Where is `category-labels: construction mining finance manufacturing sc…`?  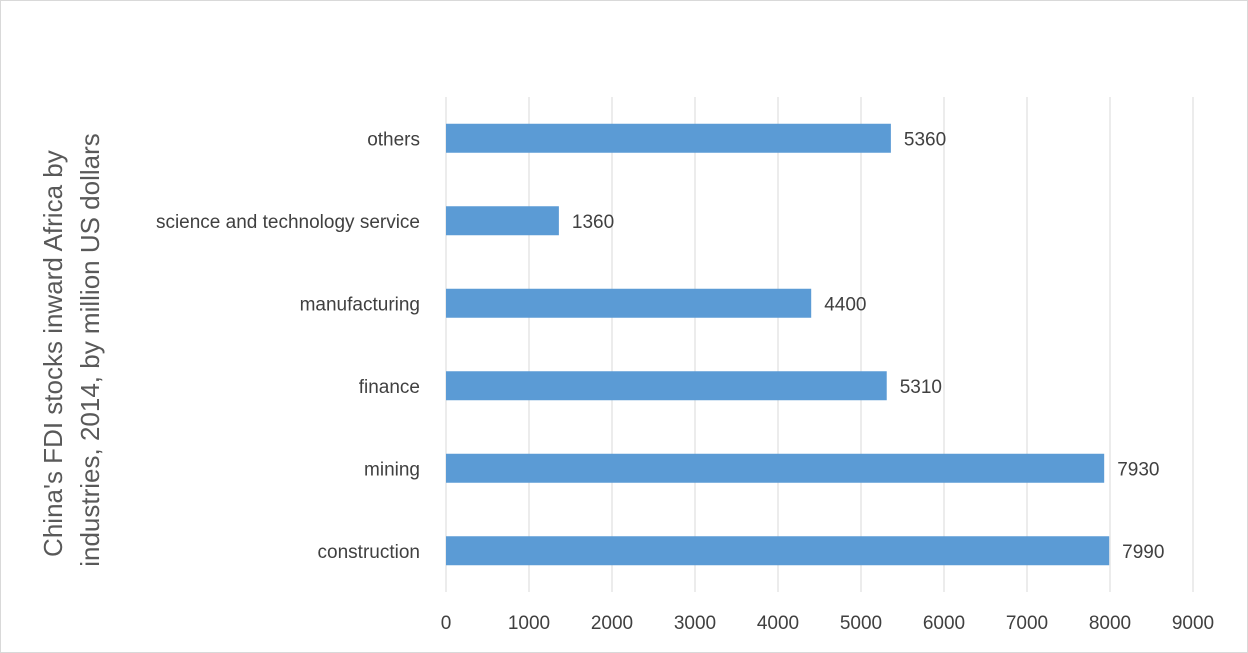
category-labels: construction mining finance manufacturing sc… is located at coordinates (288, 346).